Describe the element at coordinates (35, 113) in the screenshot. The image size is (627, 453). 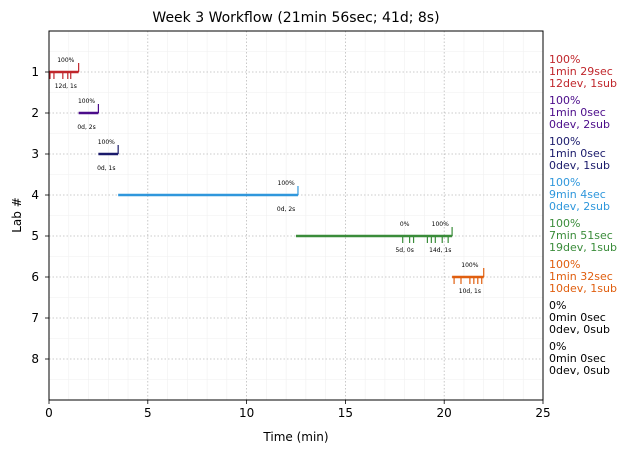
I see `y-tick-label: 2` at that location.